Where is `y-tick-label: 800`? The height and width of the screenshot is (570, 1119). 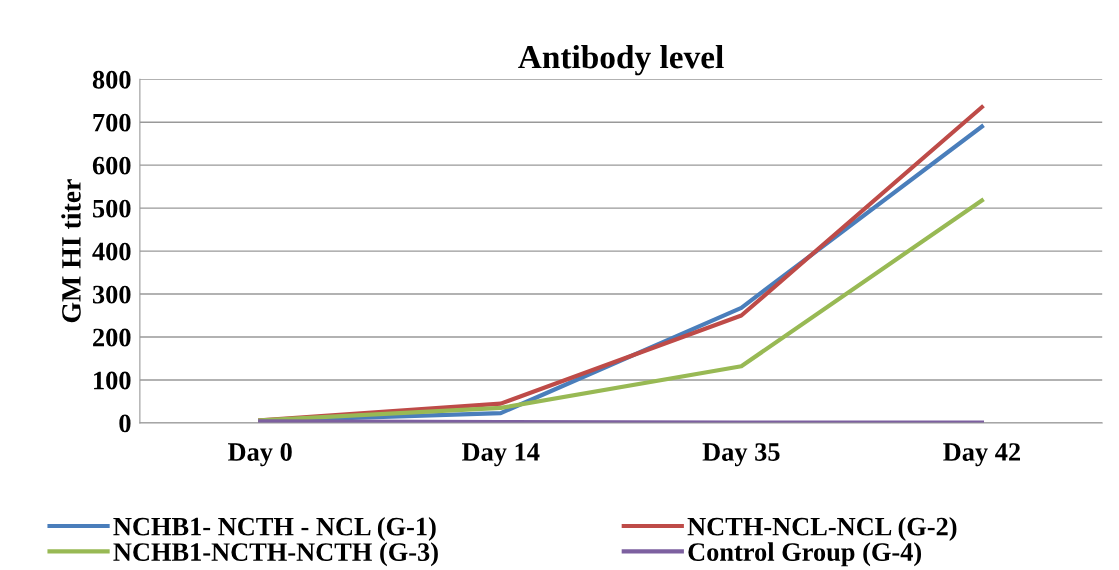 y-tick-label: 800 is located at coordinates (111, 79).